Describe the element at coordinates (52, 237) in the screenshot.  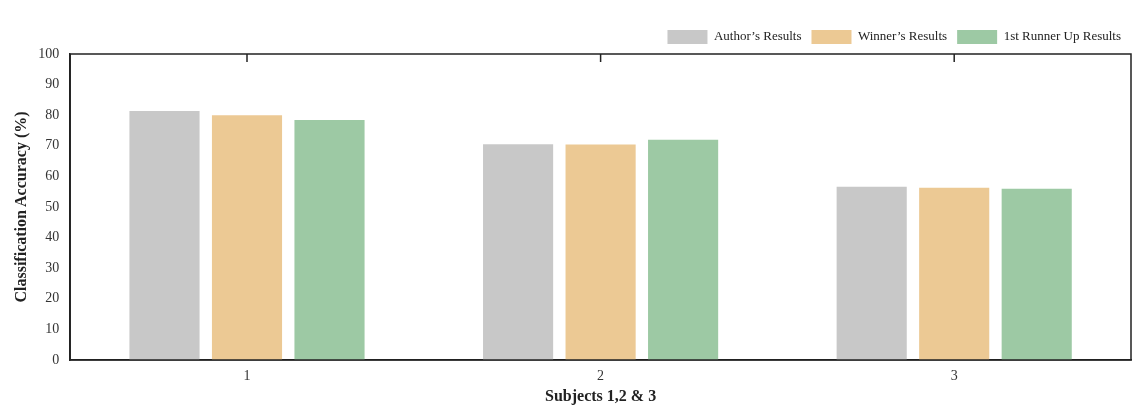
I see `y-tick-label: 40` at that location.